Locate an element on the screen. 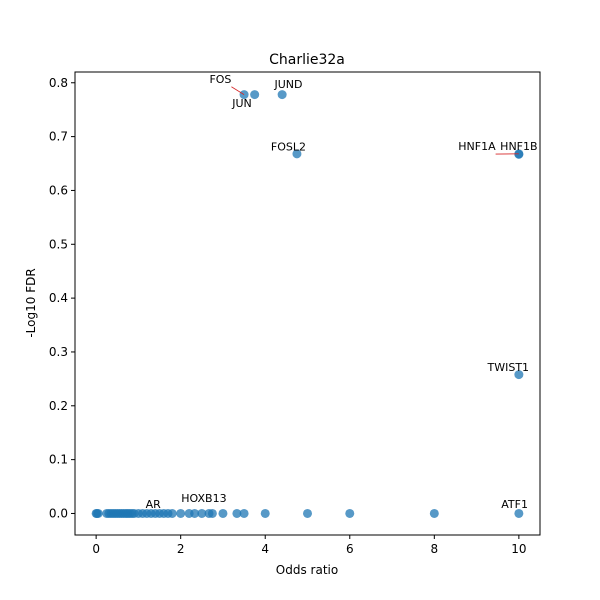  y-tick-label-0.0: 0.0 is located at coordinates (58, 513).